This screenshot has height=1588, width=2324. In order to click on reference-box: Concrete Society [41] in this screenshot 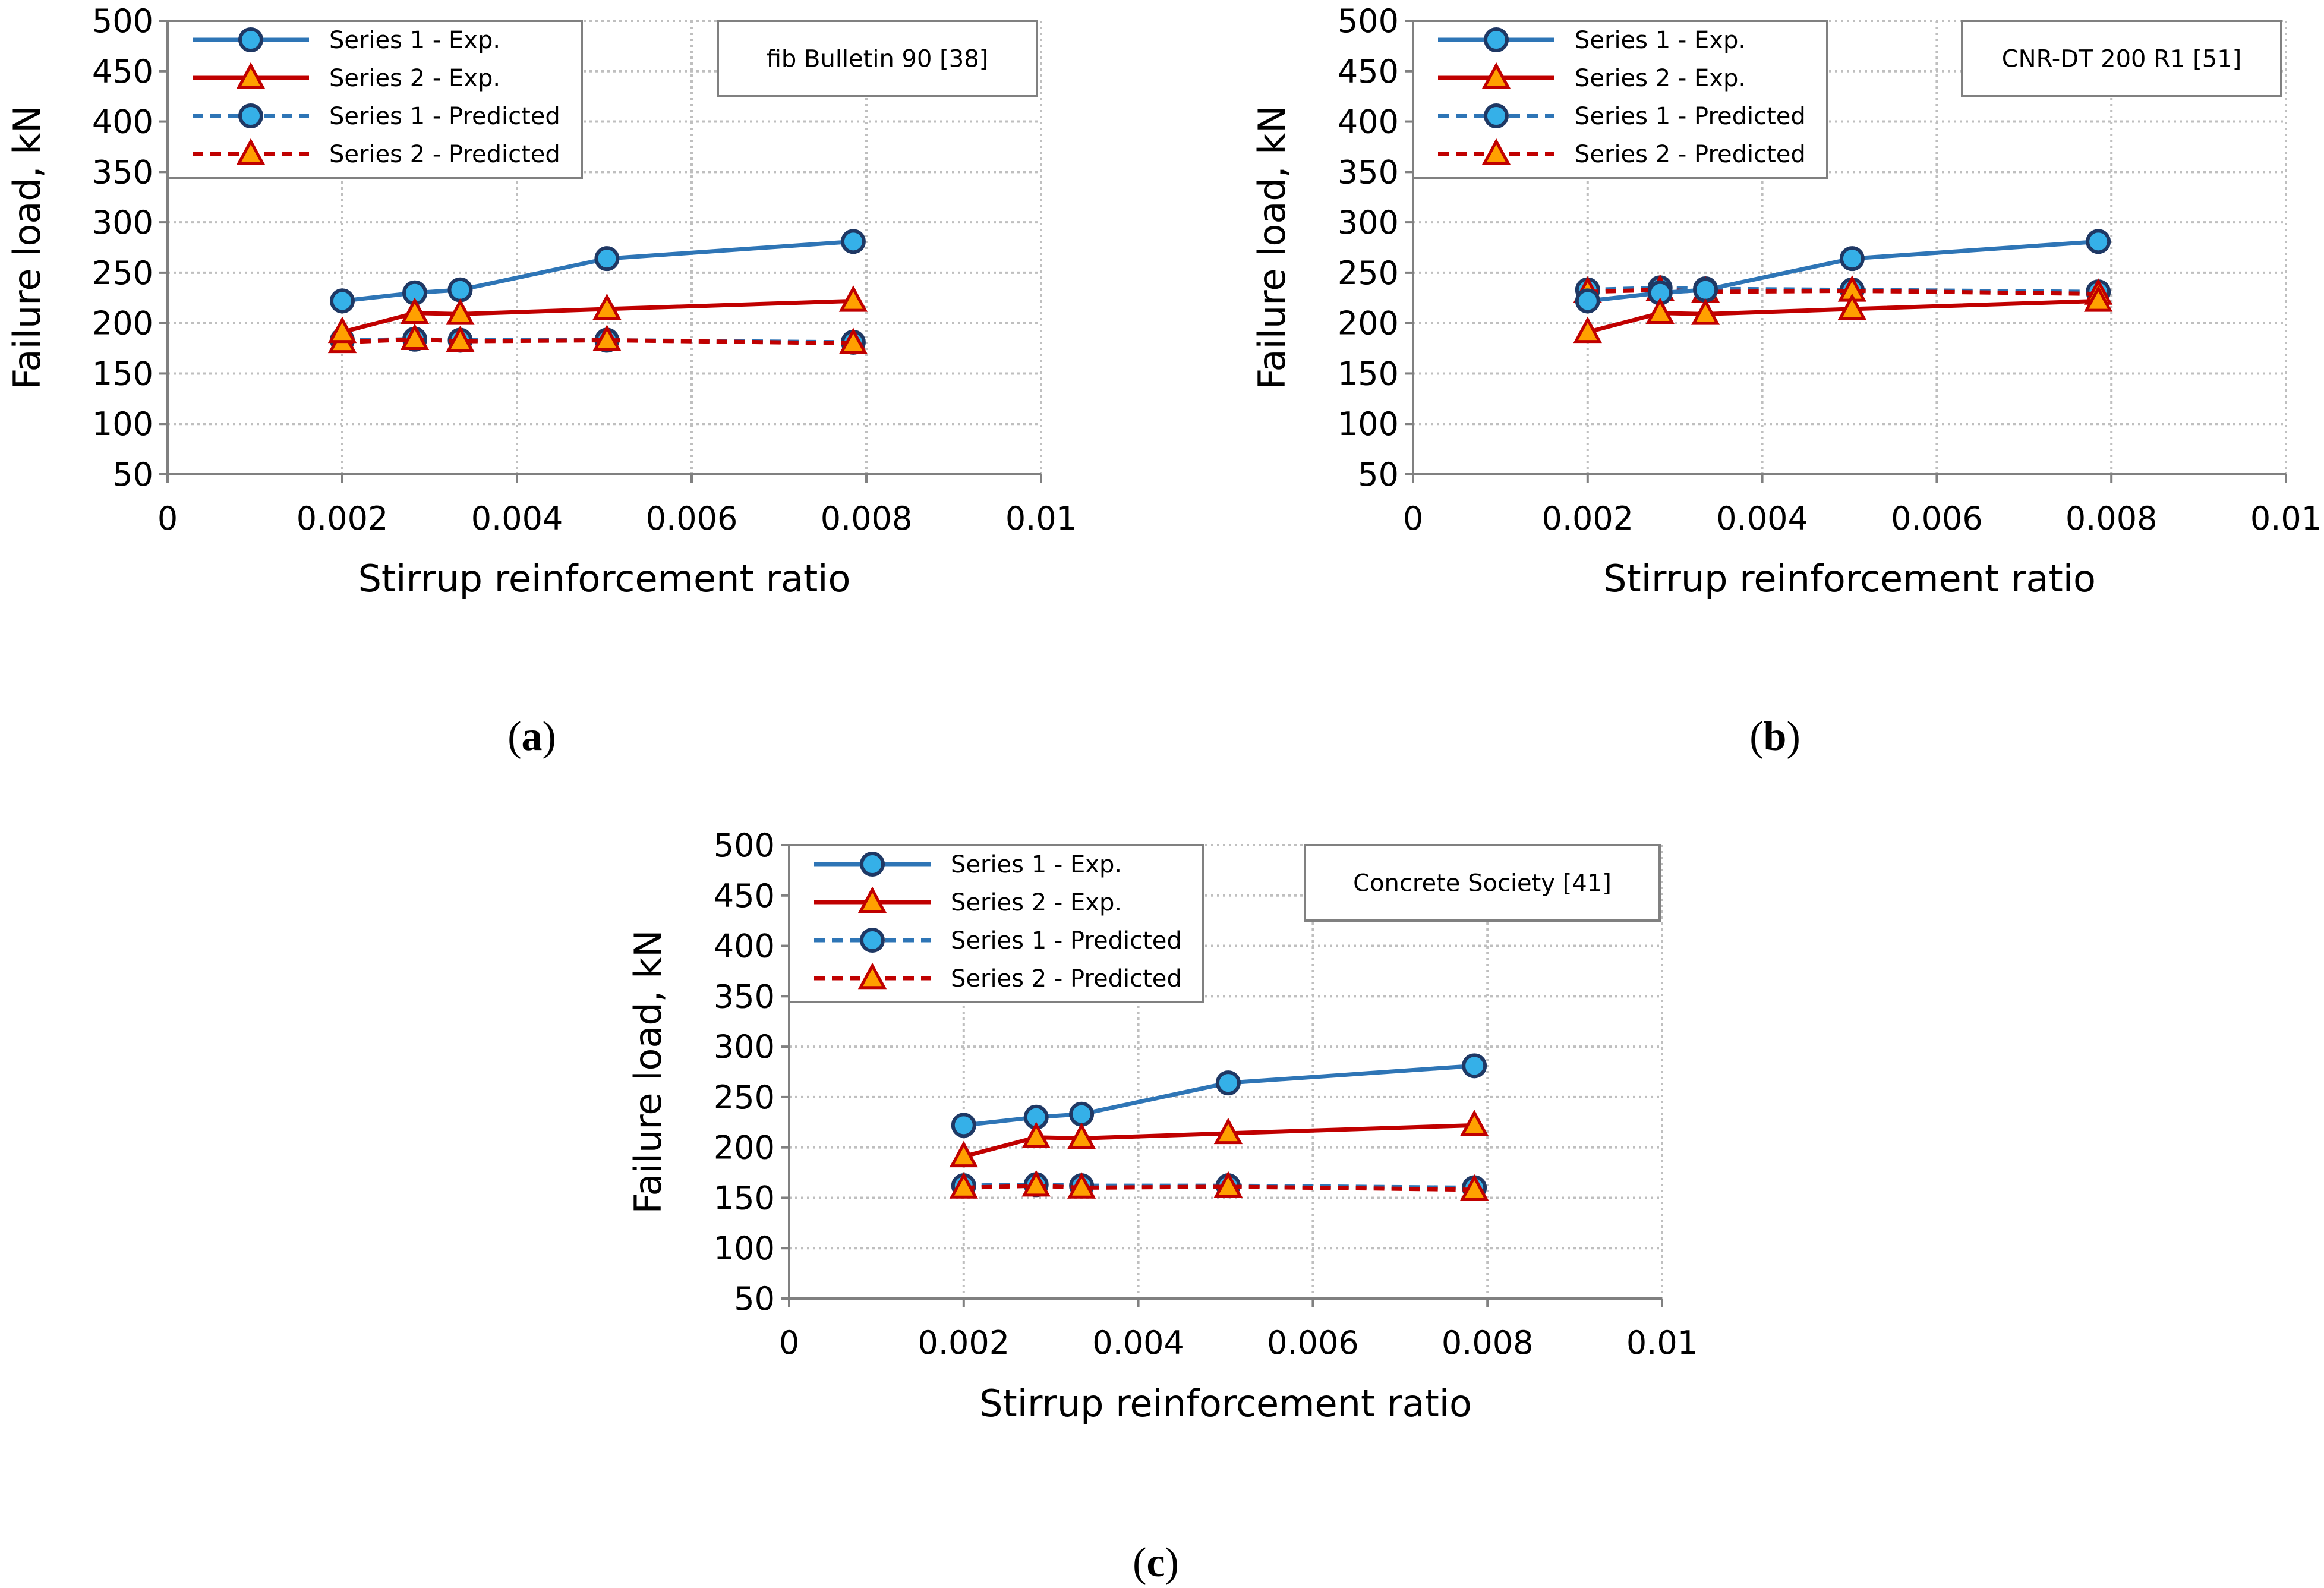, I will do `click(1482, 883)`.